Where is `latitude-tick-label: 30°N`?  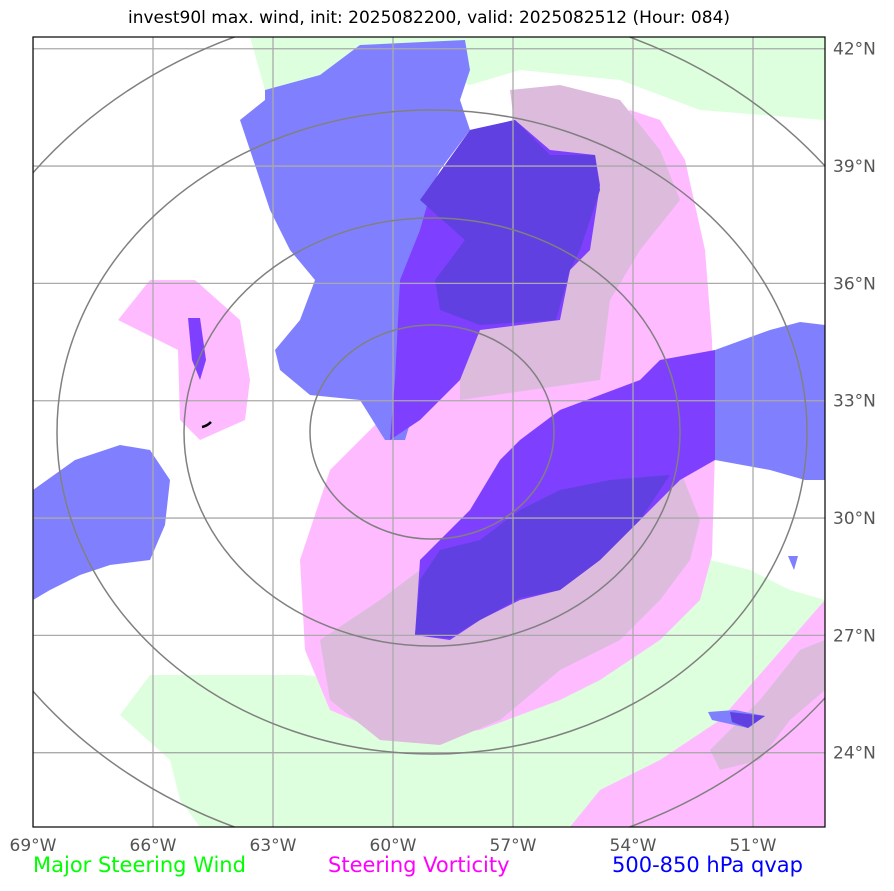
latitude-tick-label: 30°N is located at coordinates (854, 519).